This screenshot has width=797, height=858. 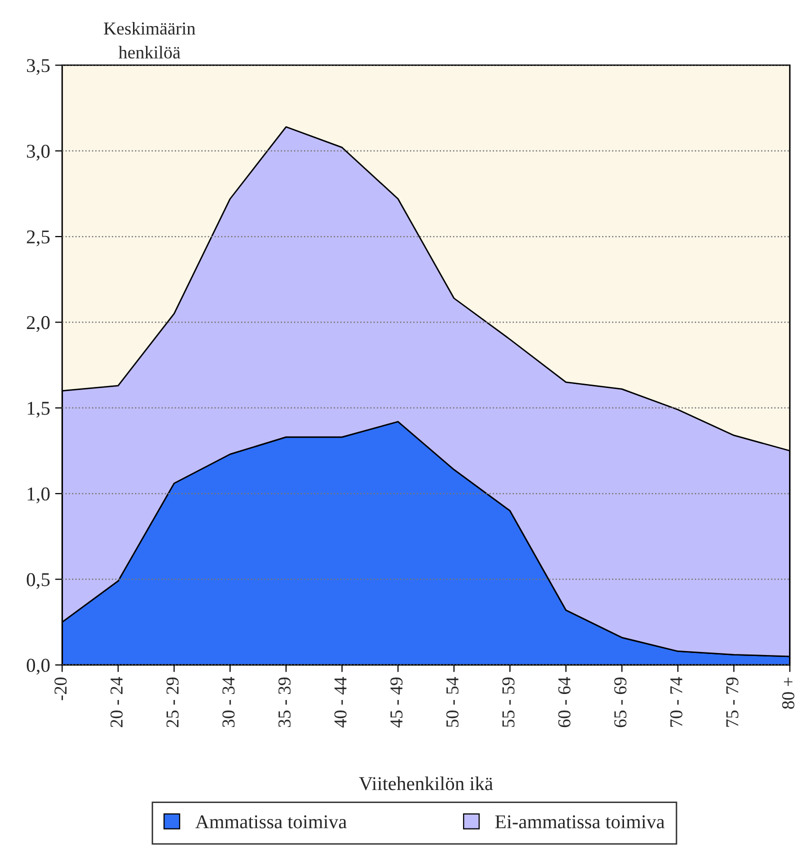 I want to click on x-tick-label: 40 - 44, so click(x=340, y=702).